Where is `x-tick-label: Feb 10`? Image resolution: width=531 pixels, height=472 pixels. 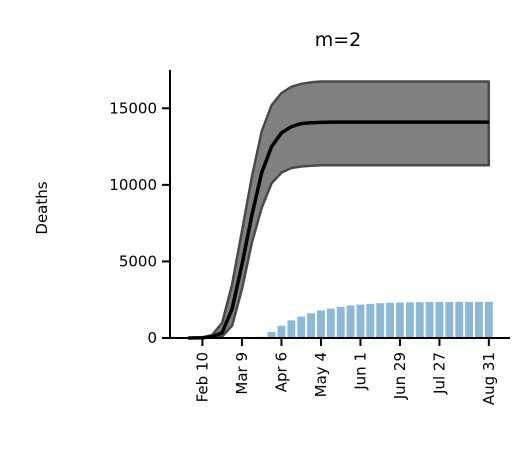 x-tick-label: Feb 10 is located at coordinates (202, 377).